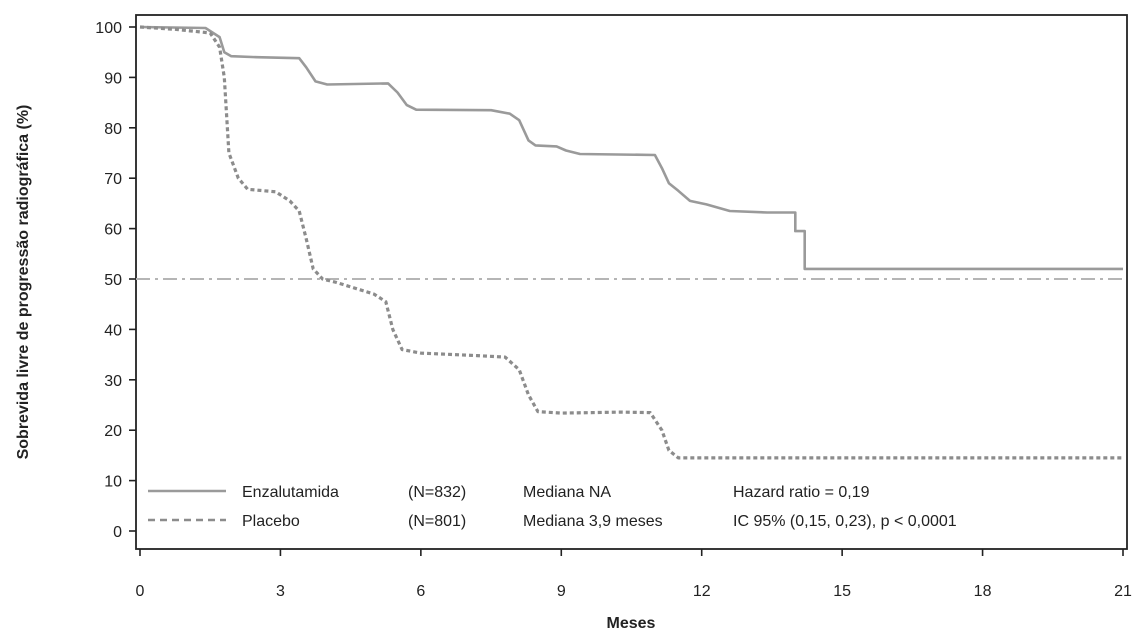 The image size is (1135, 636). What do you see at coordinates (113, 280) in the screenshot?
I see `y-tick-label: 50` at bounding box center [113, 280].